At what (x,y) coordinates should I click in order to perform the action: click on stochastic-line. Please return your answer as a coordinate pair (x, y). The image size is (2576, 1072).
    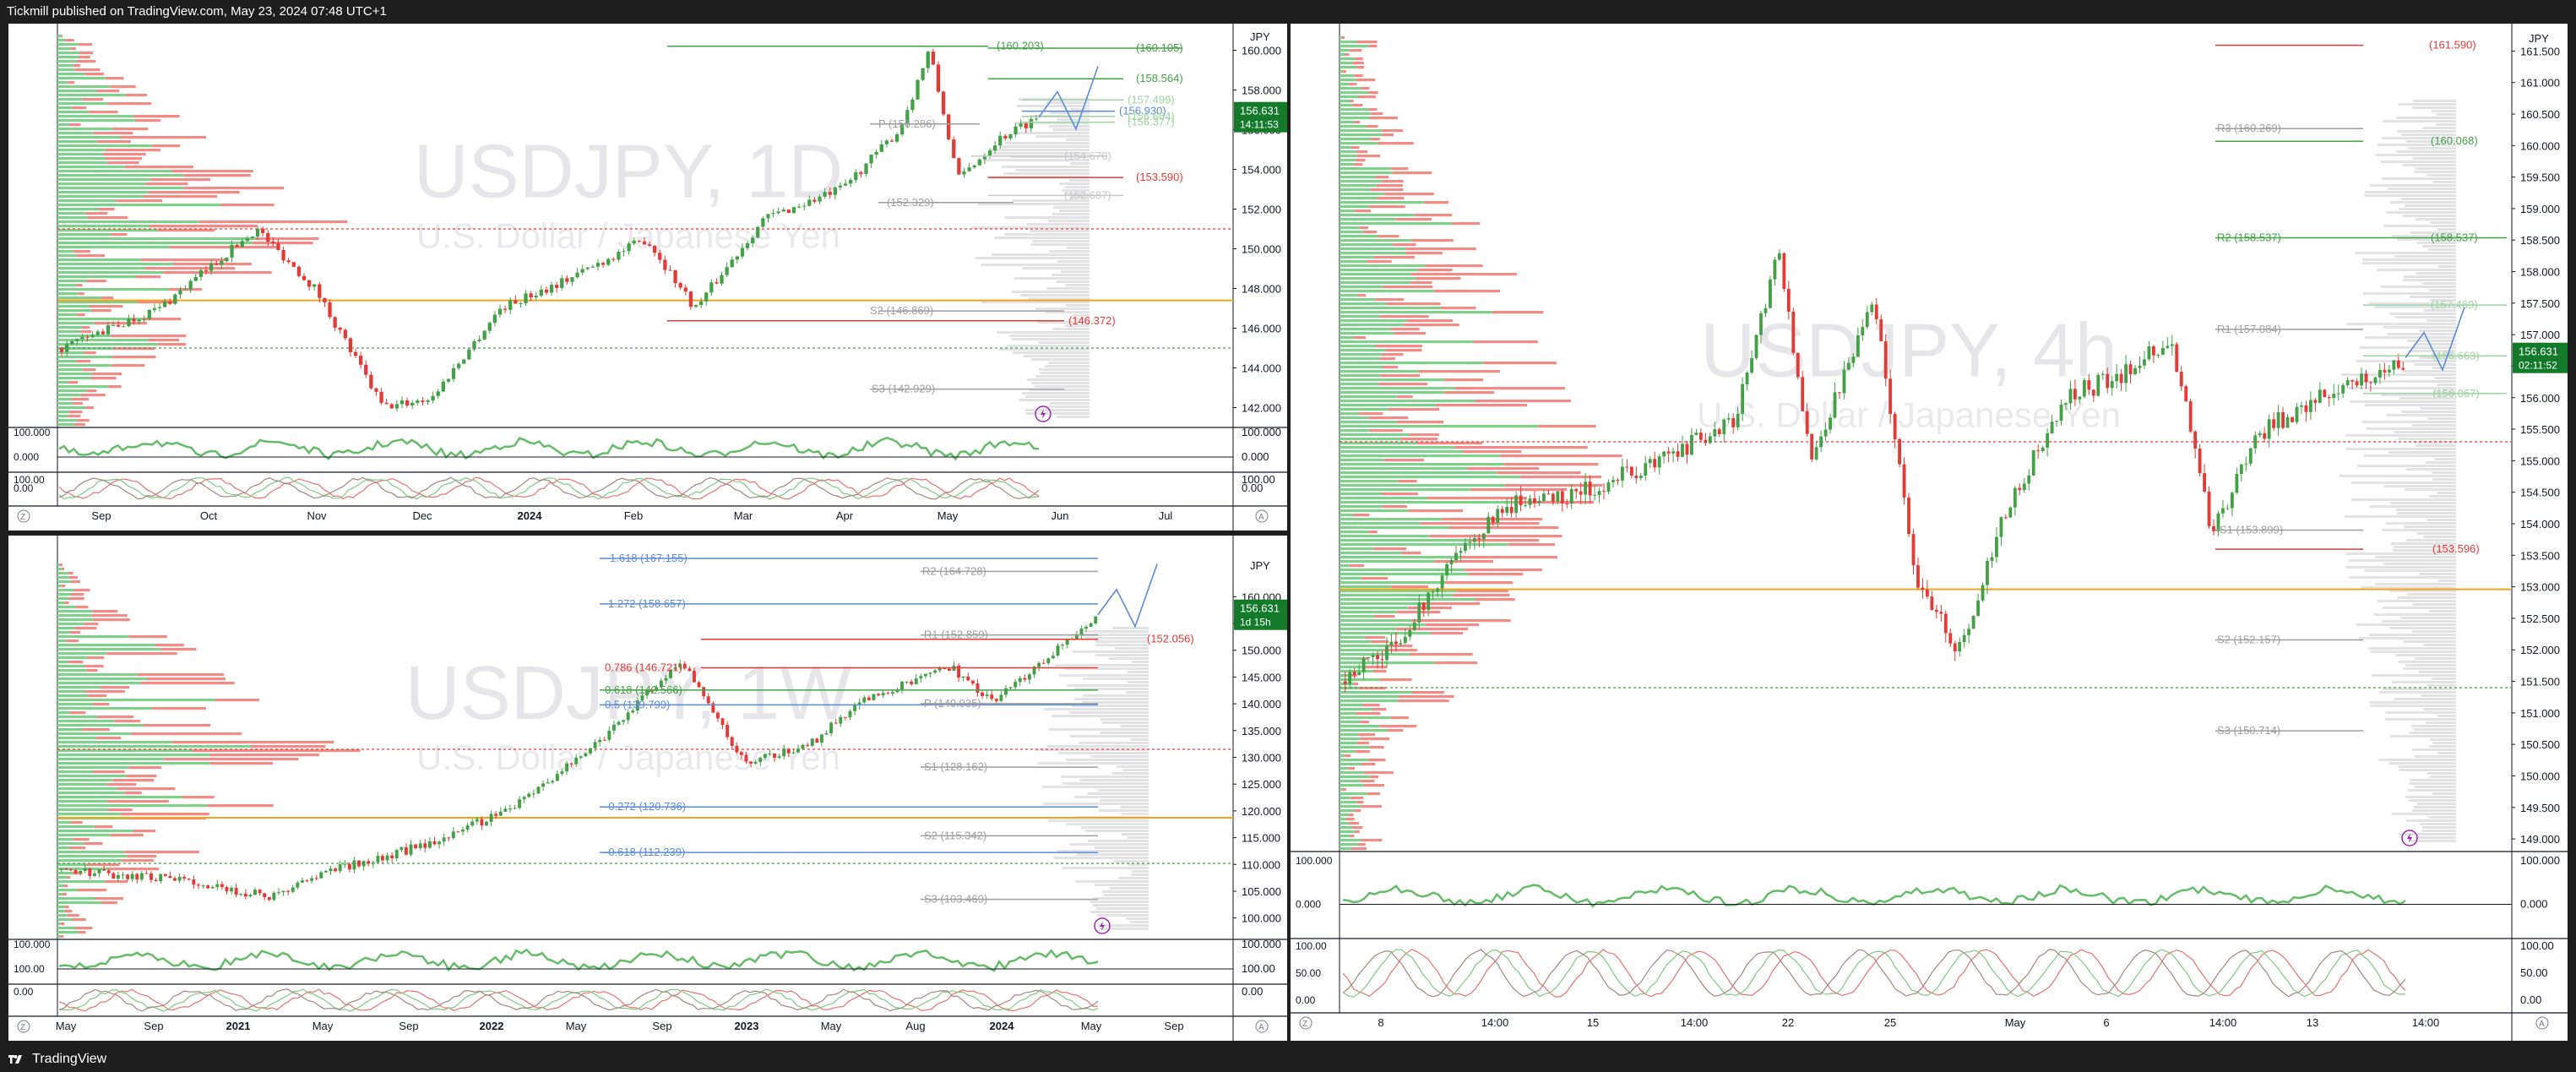
    Looking at the image, I should click on (578, 1000).